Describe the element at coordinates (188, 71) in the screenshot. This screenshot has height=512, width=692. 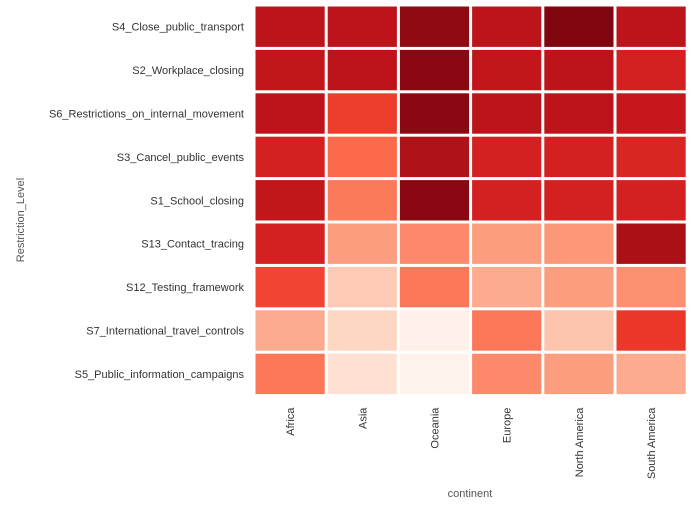
I see `y-tick-label: S2_Workplace_closing` at that location.